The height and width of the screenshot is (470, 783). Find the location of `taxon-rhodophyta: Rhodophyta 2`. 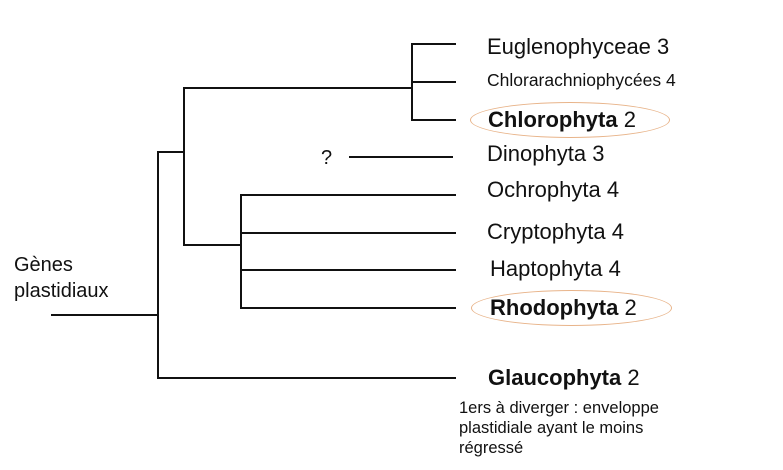

taxon-rhodophyta: Rhodophyta 2 is located at coordinates (563, 308).